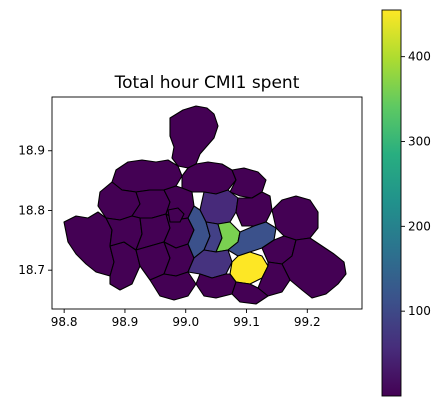  I want to click on colorbar: 100 200 300 400, so click(406, 203).